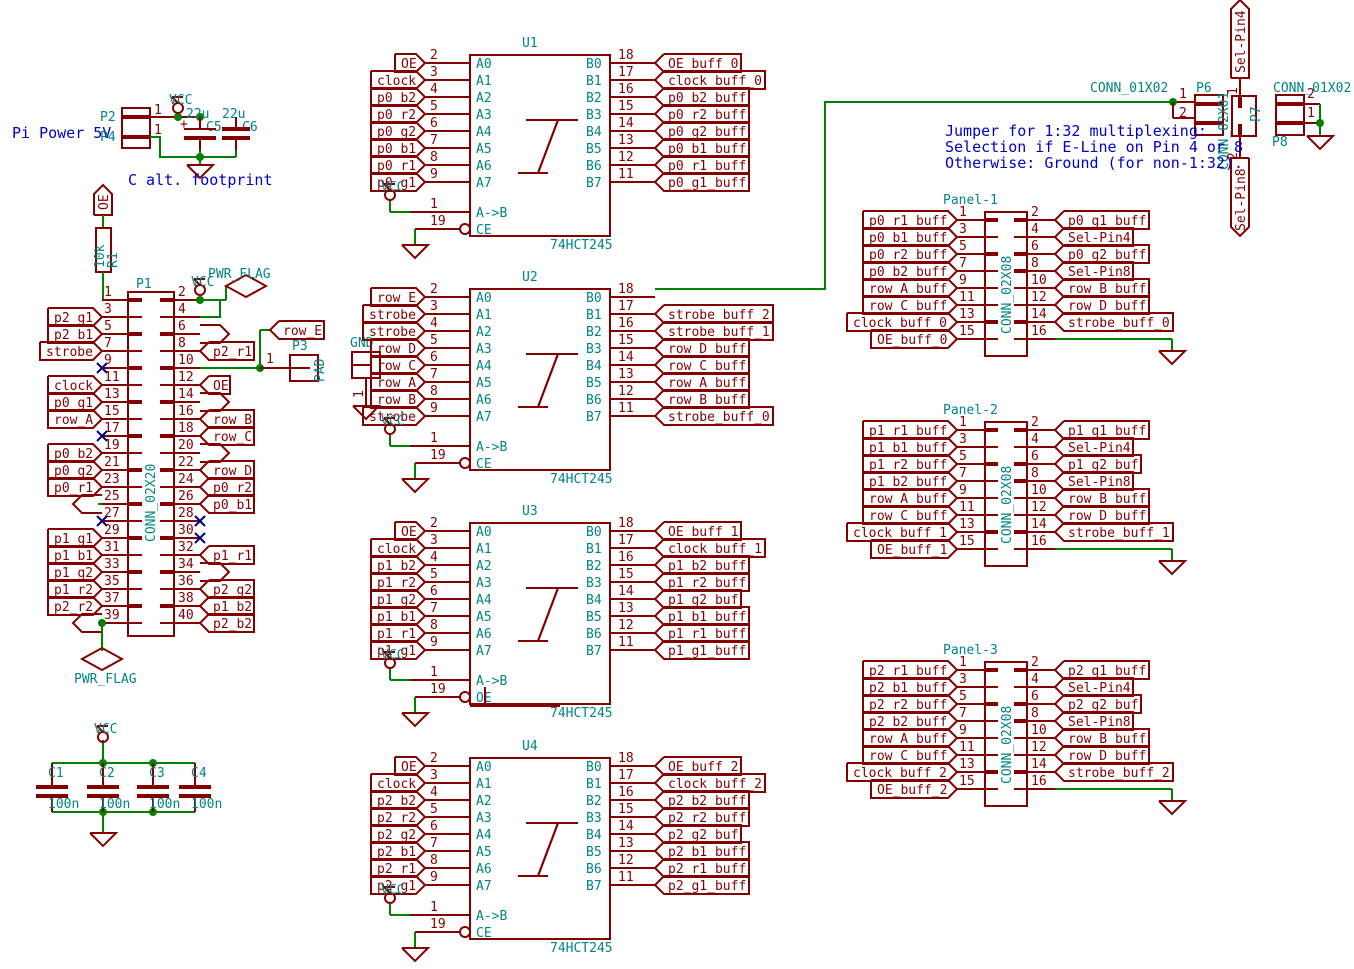 The image size is (1354, 969). I want to click on panel-value-group-Panel-3: CONN_02X08, so click(1007, 745).